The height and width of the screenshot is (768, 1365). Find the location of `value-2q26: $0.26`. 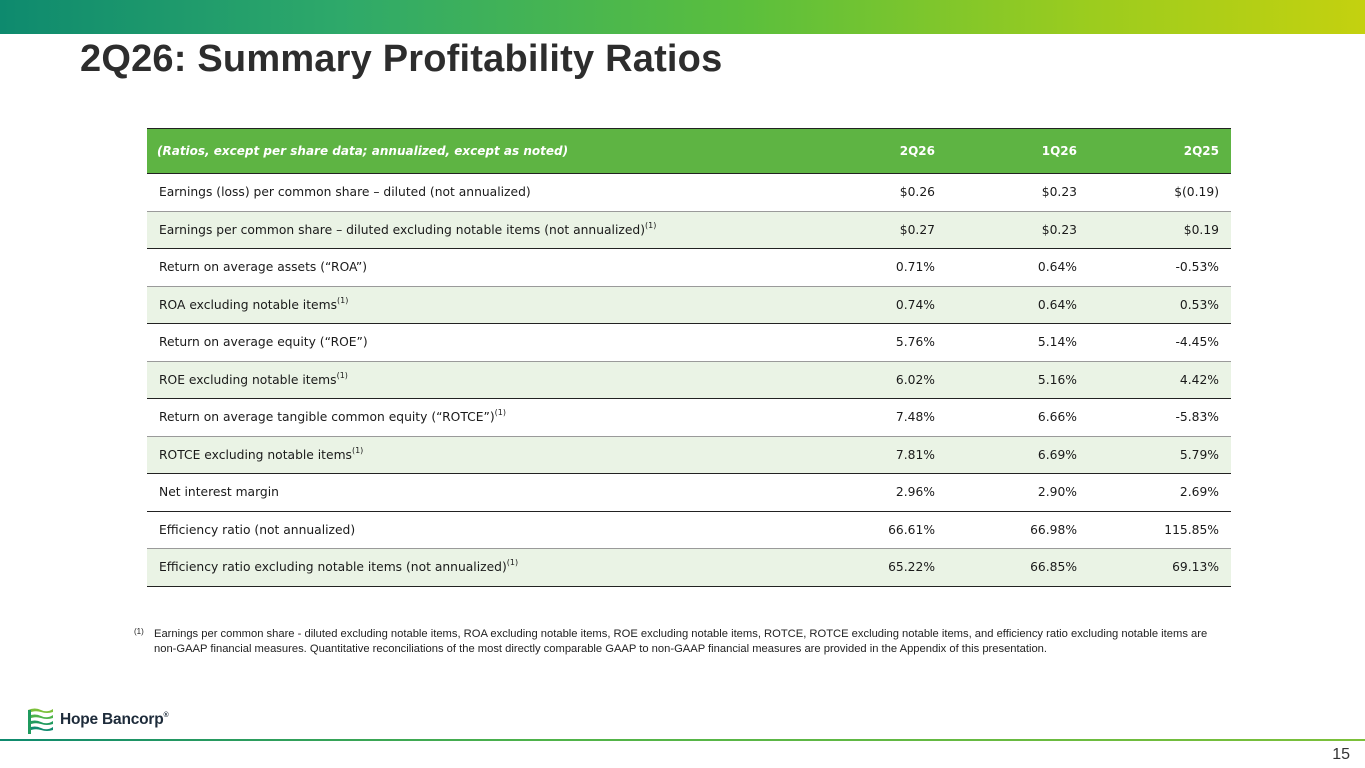

value-2q26: $0.26 is located at coordinates (900, 192).